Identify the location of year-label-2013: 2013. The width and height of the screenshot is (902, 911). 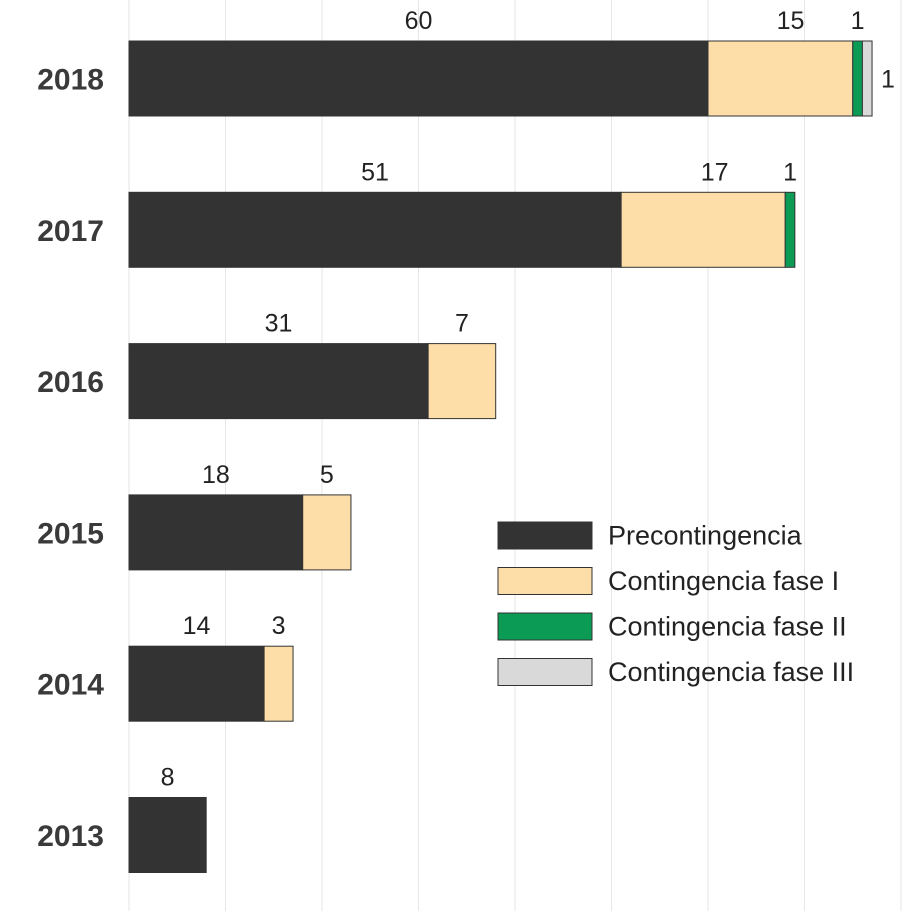
(70, 836).